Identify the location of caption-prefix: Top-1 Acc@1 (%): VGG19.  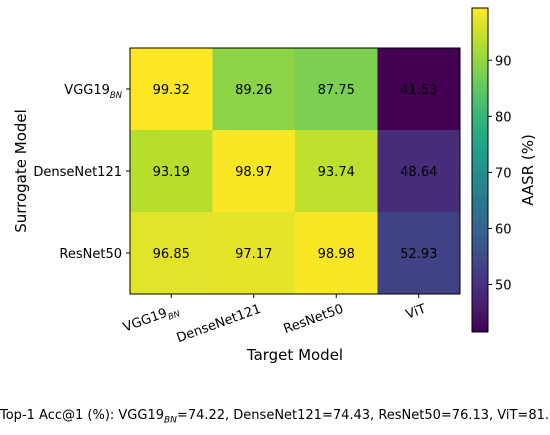
(82, 415).